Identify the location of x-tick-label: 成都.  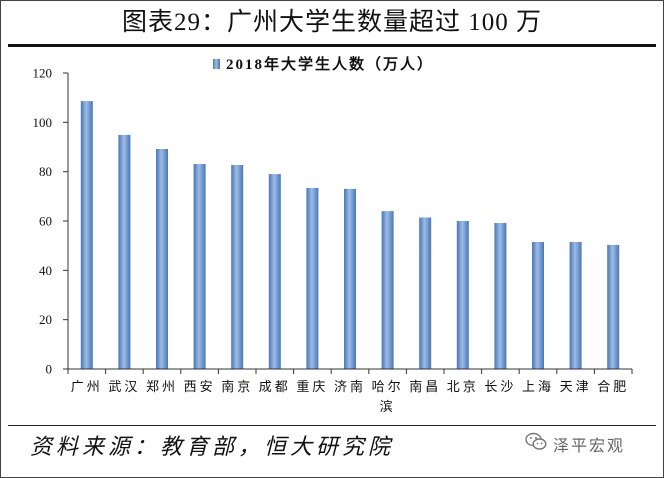
(275, 386).